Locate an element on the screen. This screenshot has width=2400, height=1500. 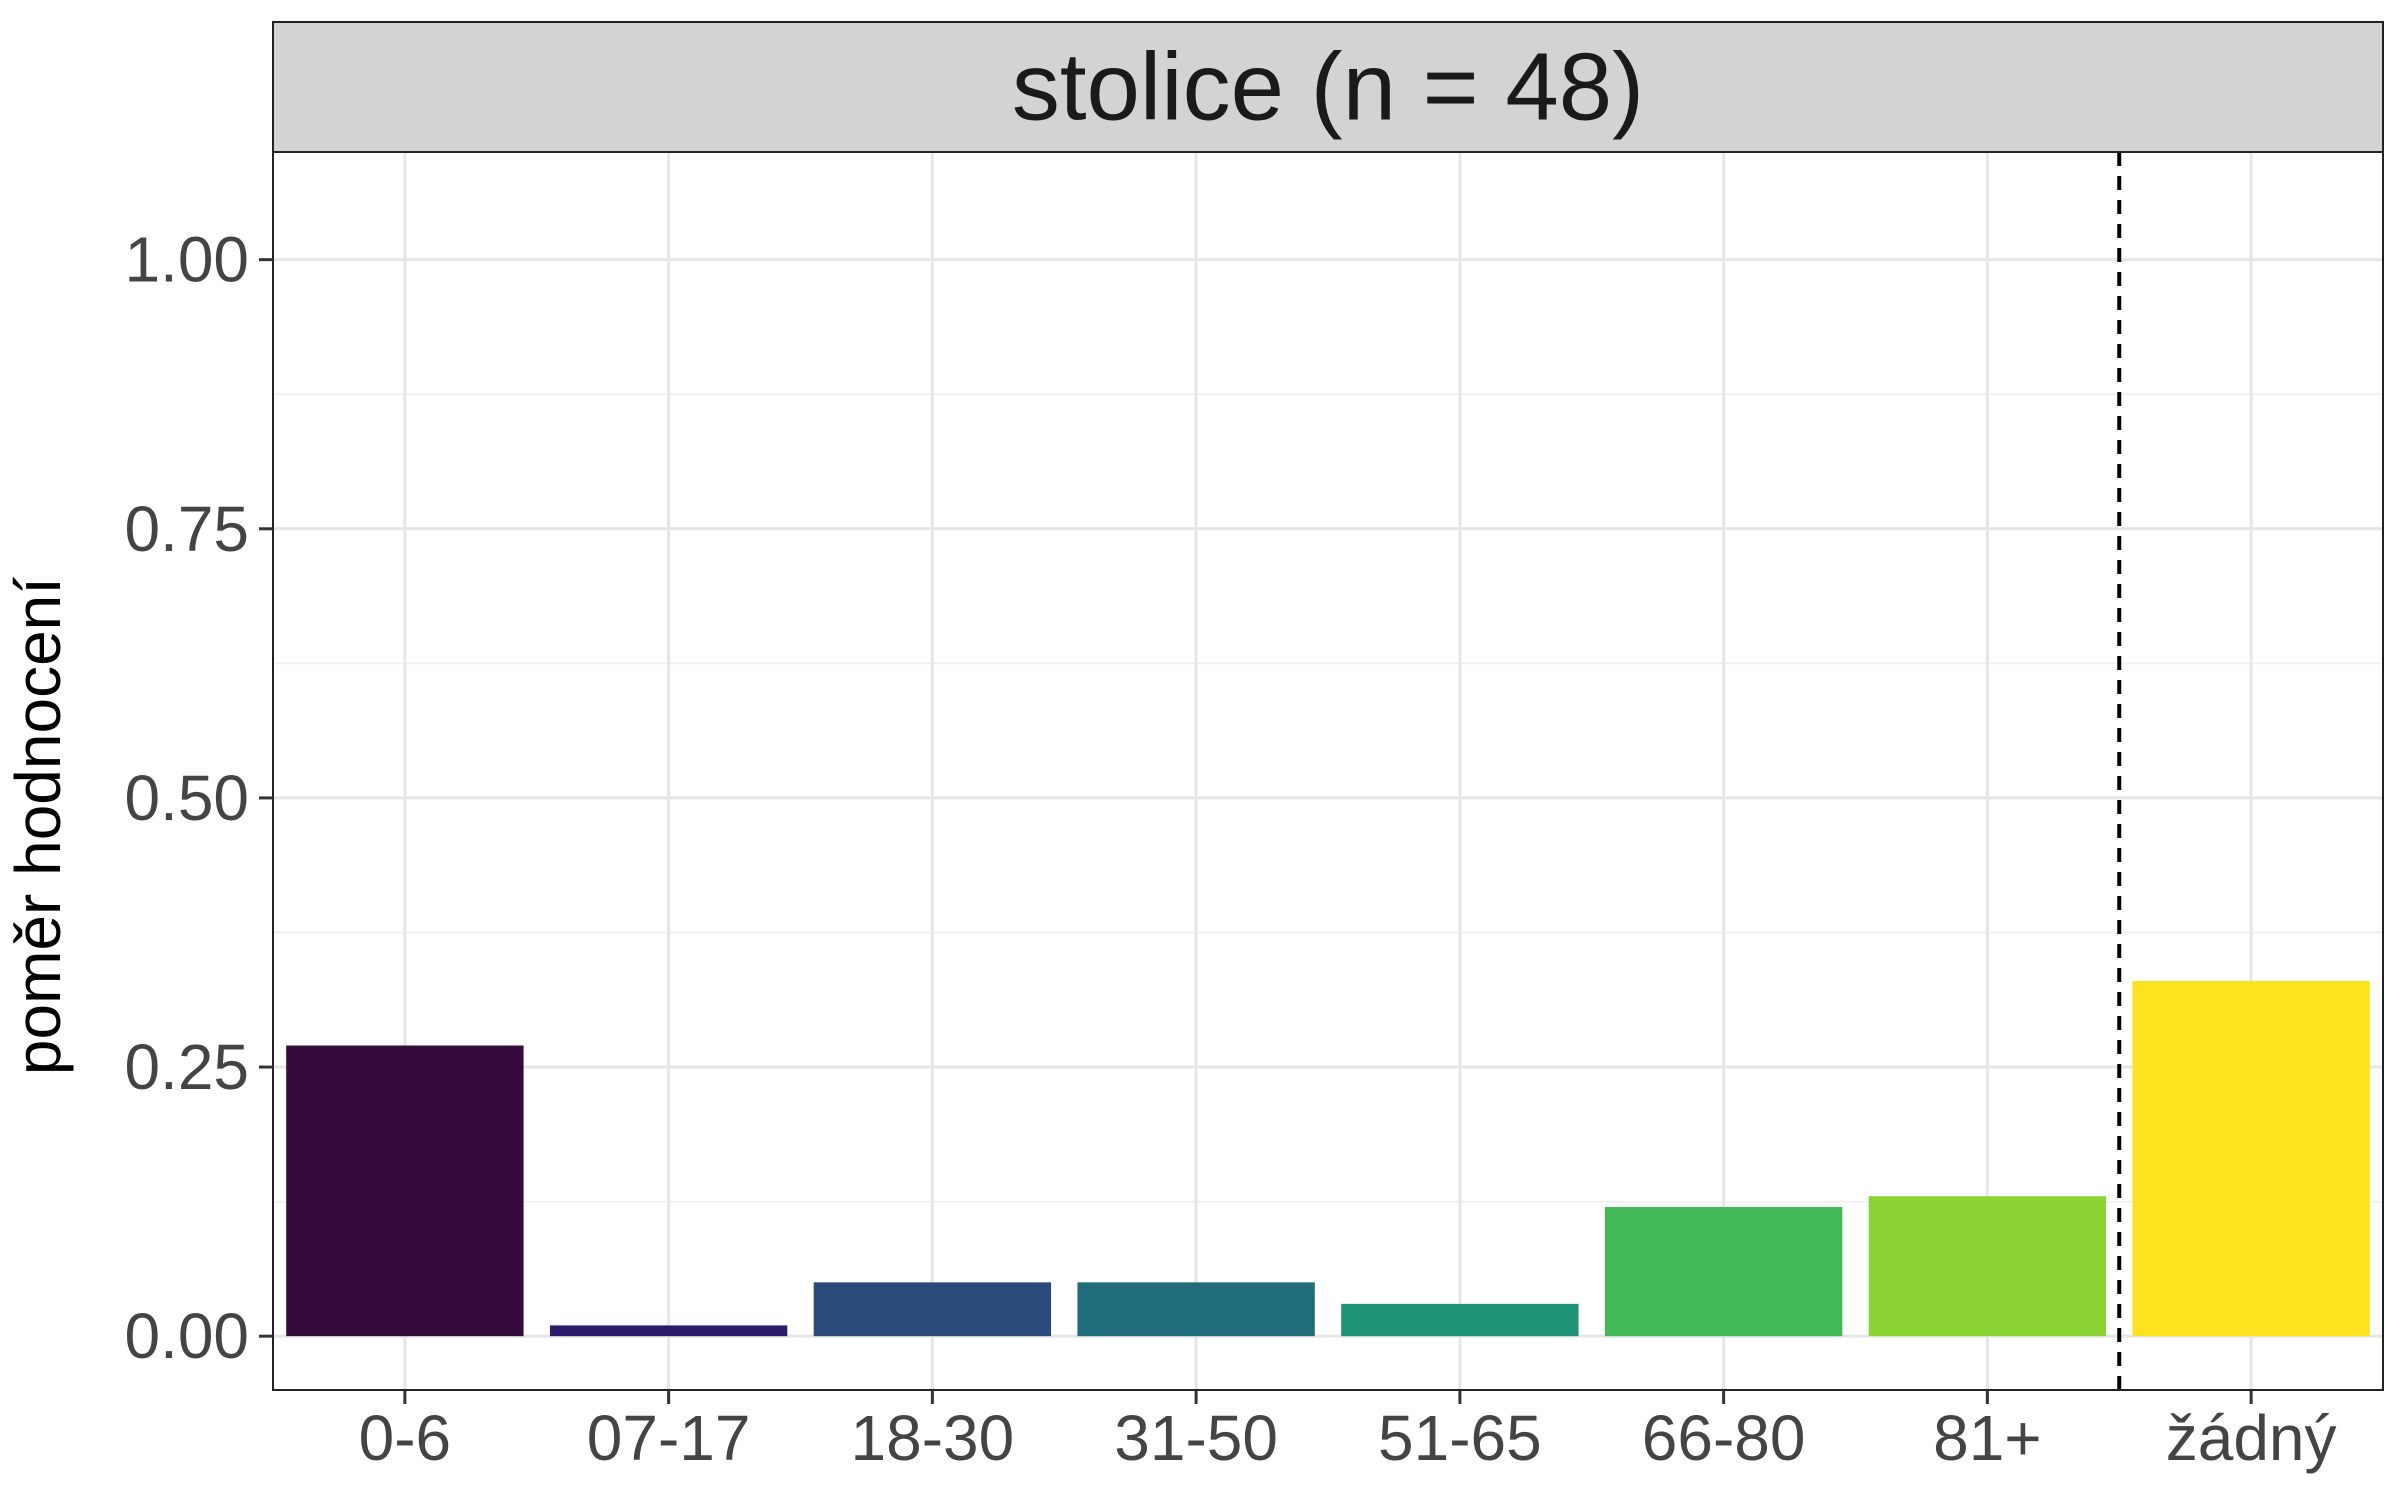
facet-strip: stolice (n = 48) is located at coordinates (1328, 87).